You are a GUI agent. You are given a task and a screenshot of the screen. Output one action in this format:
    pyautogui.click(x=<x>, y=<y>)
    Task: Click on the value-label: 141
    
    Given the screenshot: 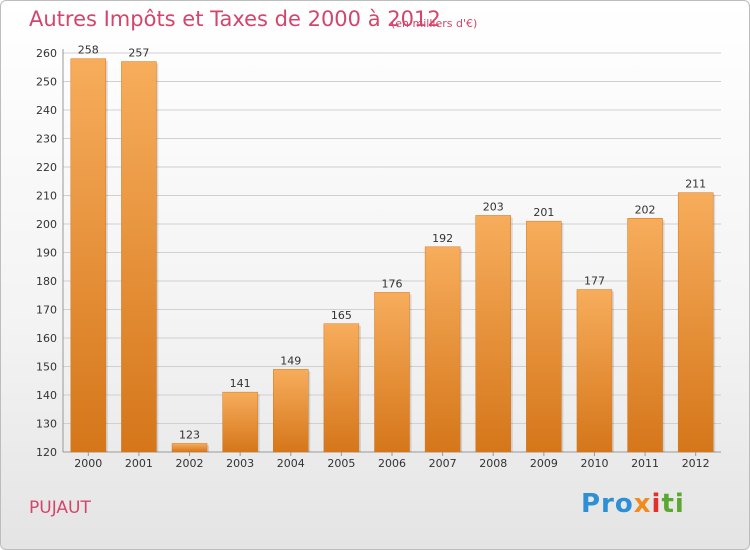 What is the action you would take?
    pyautogui.click(x=240, y=383)
    